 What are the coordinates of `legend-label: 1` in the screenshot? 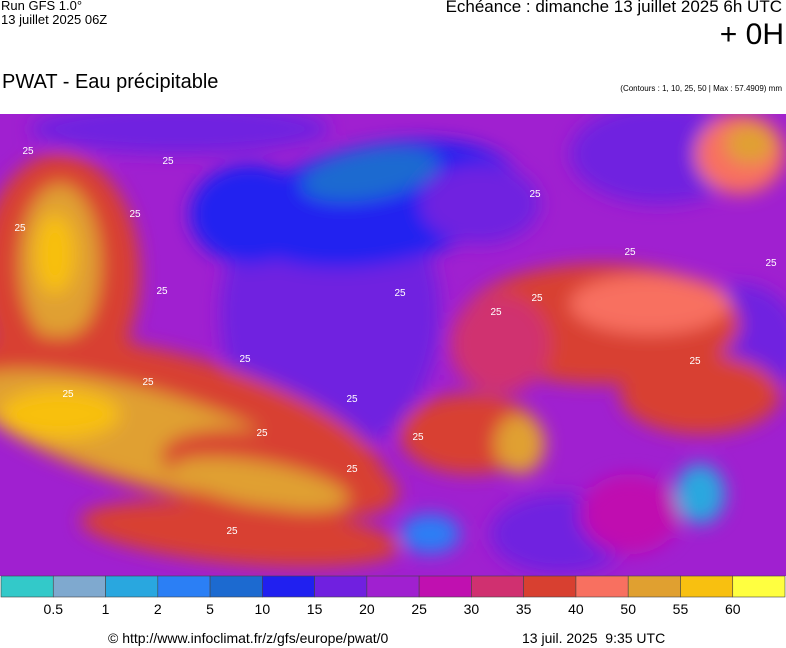 It's located at (106, 609).